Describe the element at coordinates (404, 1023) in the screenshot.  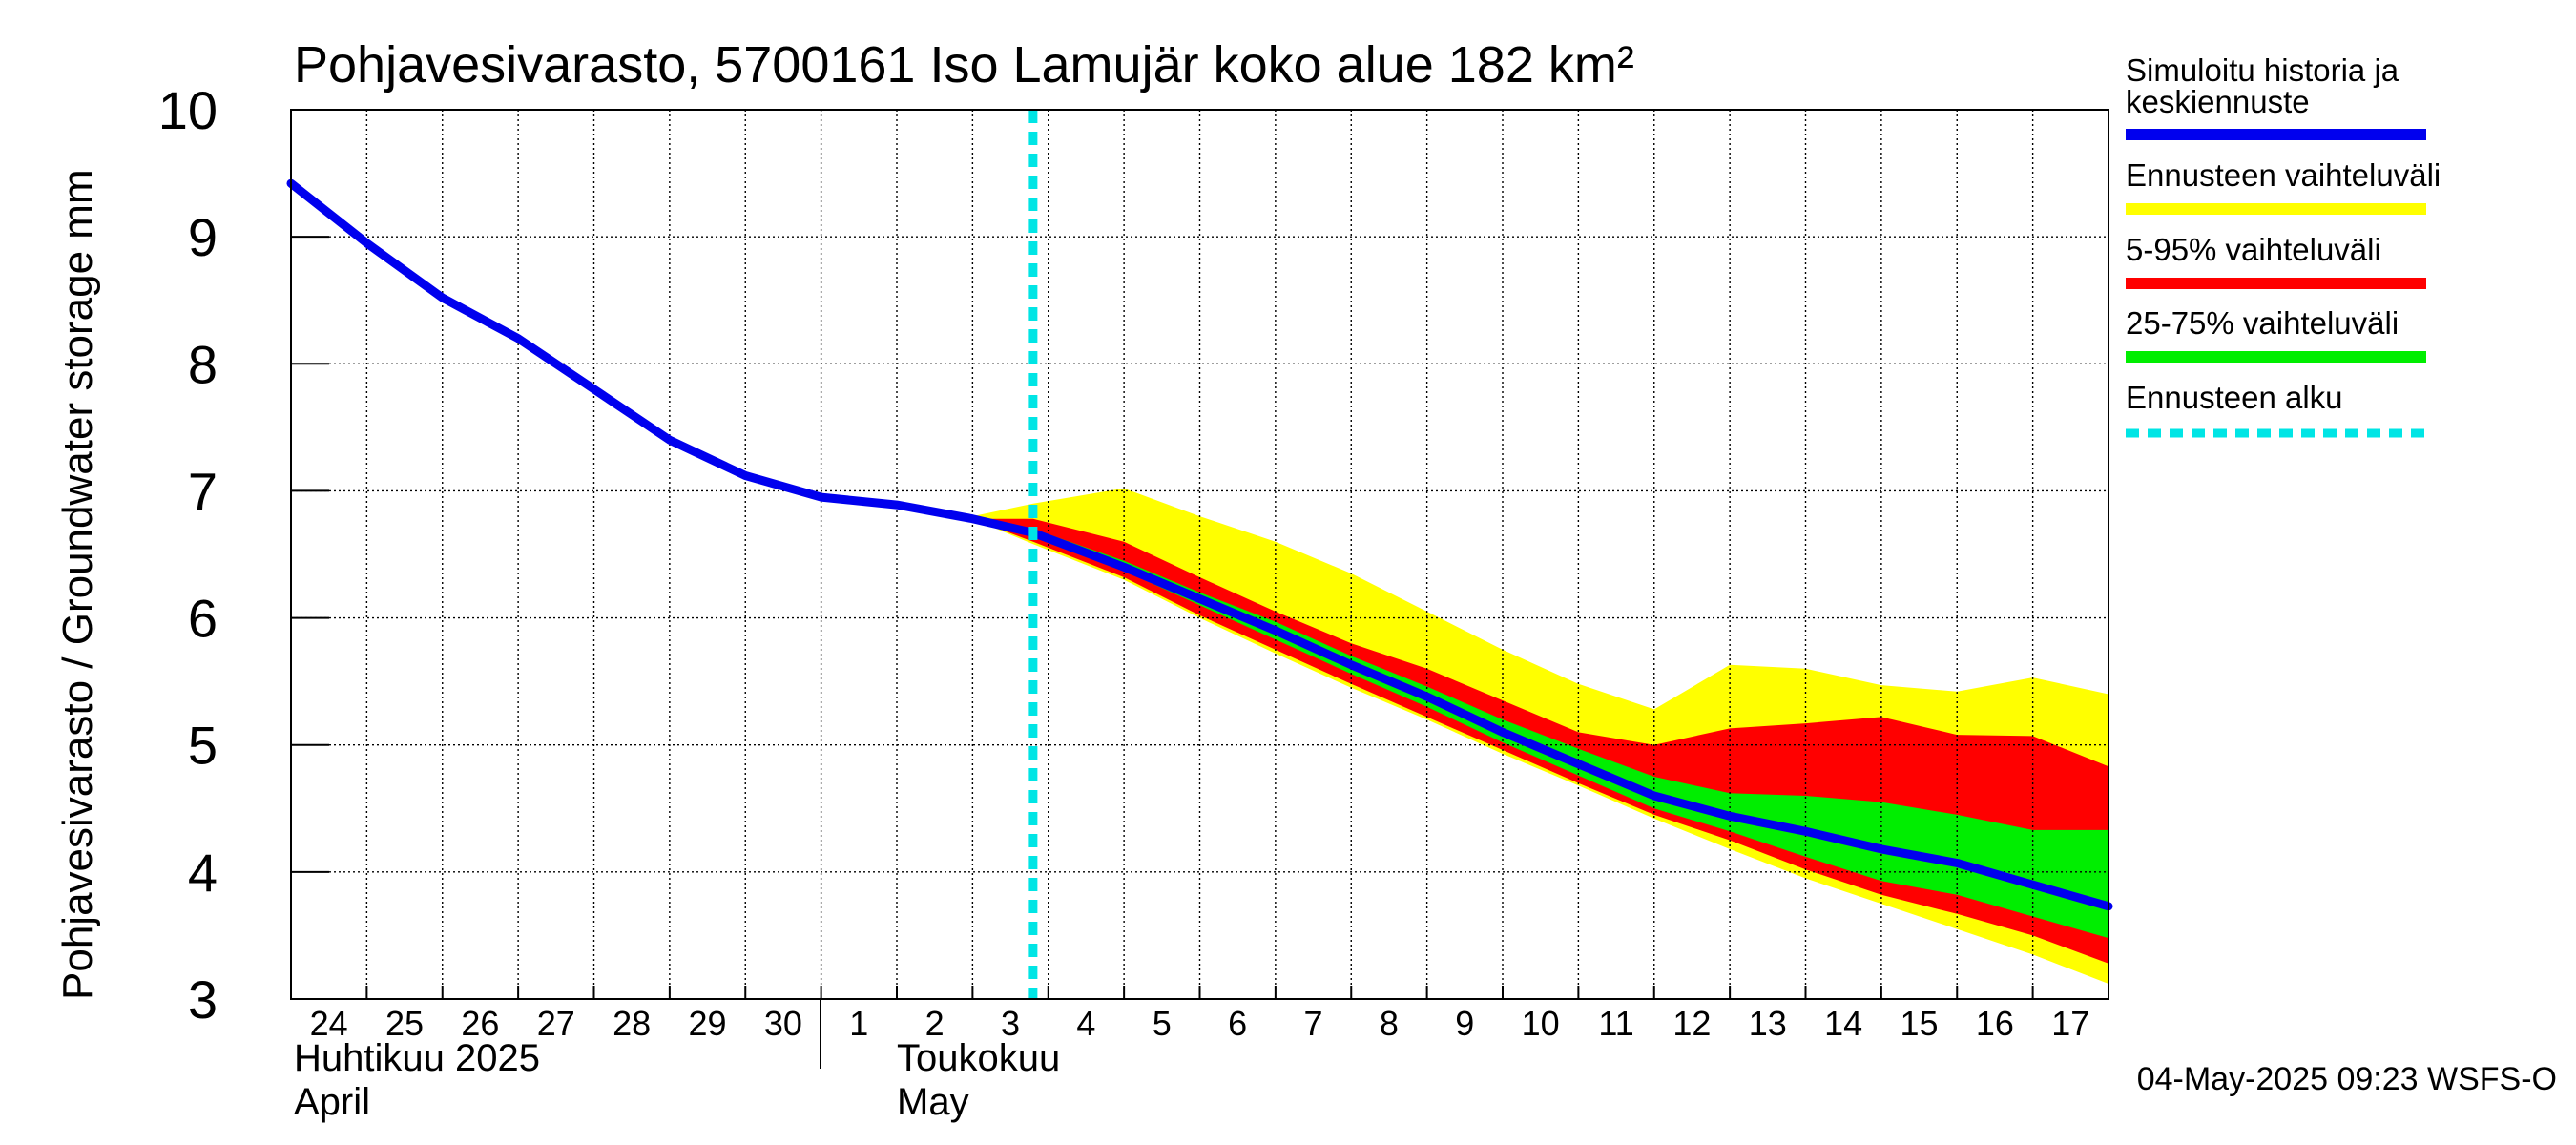
I see `x-tick-label: 25` at that location.